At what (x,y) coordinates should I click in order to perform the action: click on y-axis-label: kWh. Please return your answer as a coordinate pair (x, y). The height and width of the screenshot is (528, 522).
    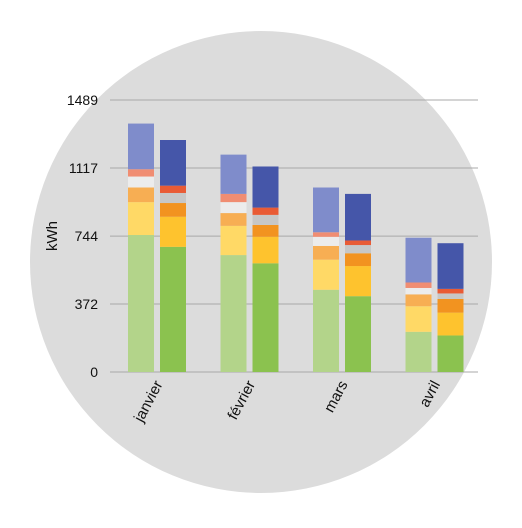
    Looking at the image, I should click on (52, 236).